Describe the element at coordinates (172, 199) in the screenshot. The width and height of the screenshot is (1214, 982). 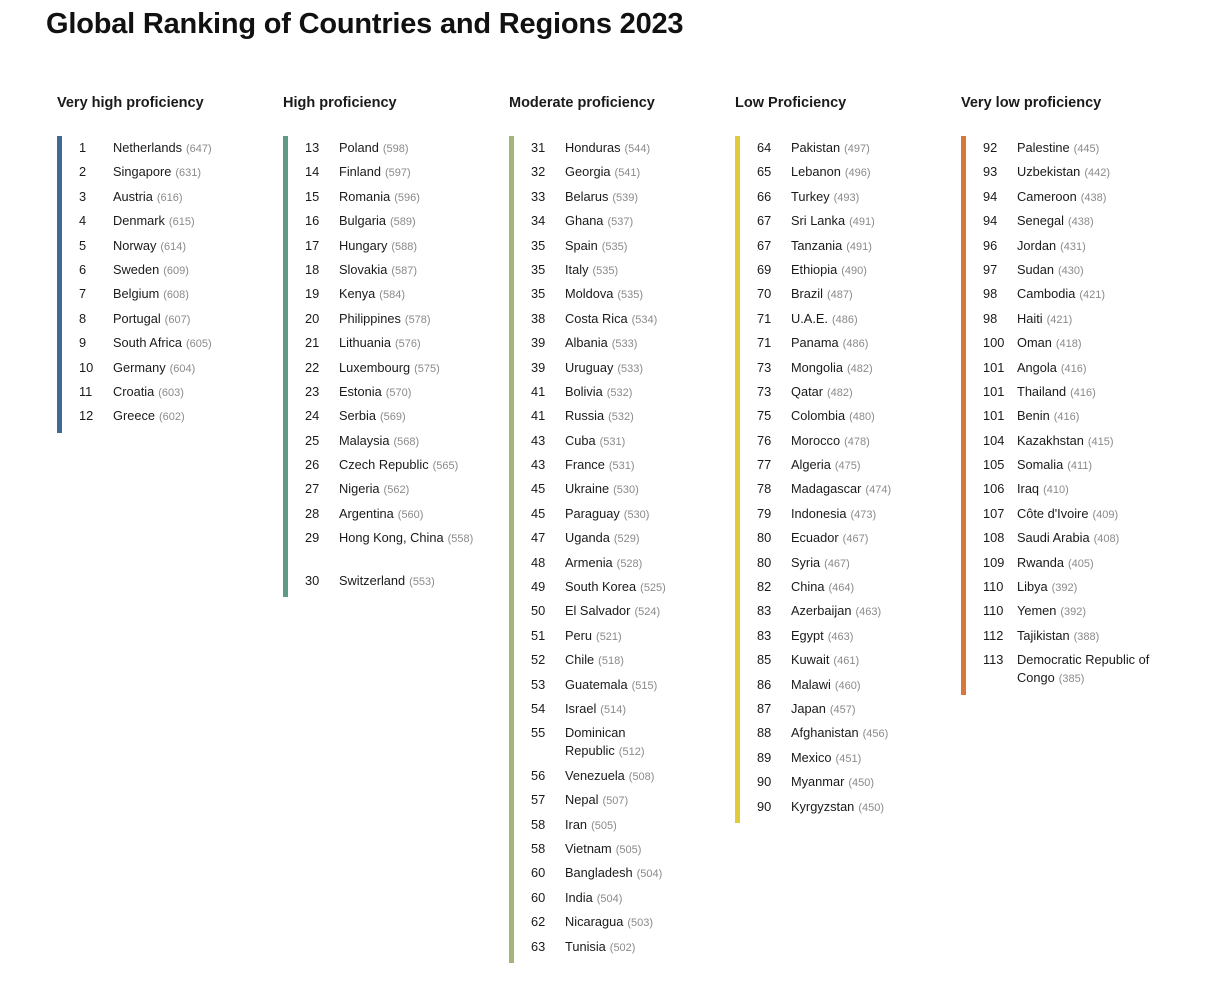
I see `ranking-row: 3 Austria (616)` at that location.